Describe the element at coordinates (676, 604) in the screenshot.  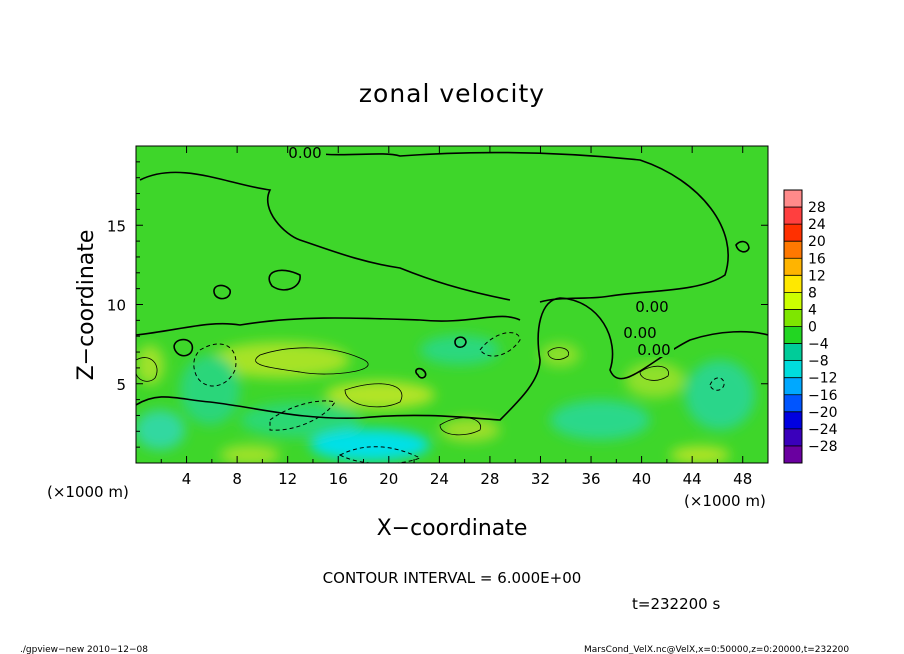
I see `time-text: t=232200 s` at that location.